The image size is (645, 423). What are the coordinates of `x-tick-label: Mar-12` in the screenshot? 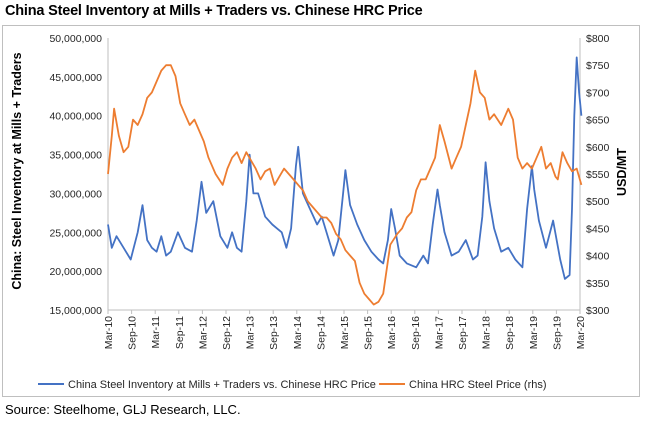 It's located at (203, 332).